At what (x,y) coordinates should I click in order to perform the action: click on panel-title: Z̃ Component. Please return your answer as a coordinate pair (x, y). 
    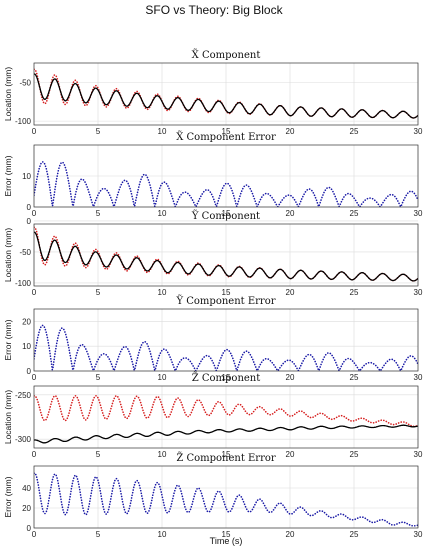
    Looking at the image, I should click on (226, 378).